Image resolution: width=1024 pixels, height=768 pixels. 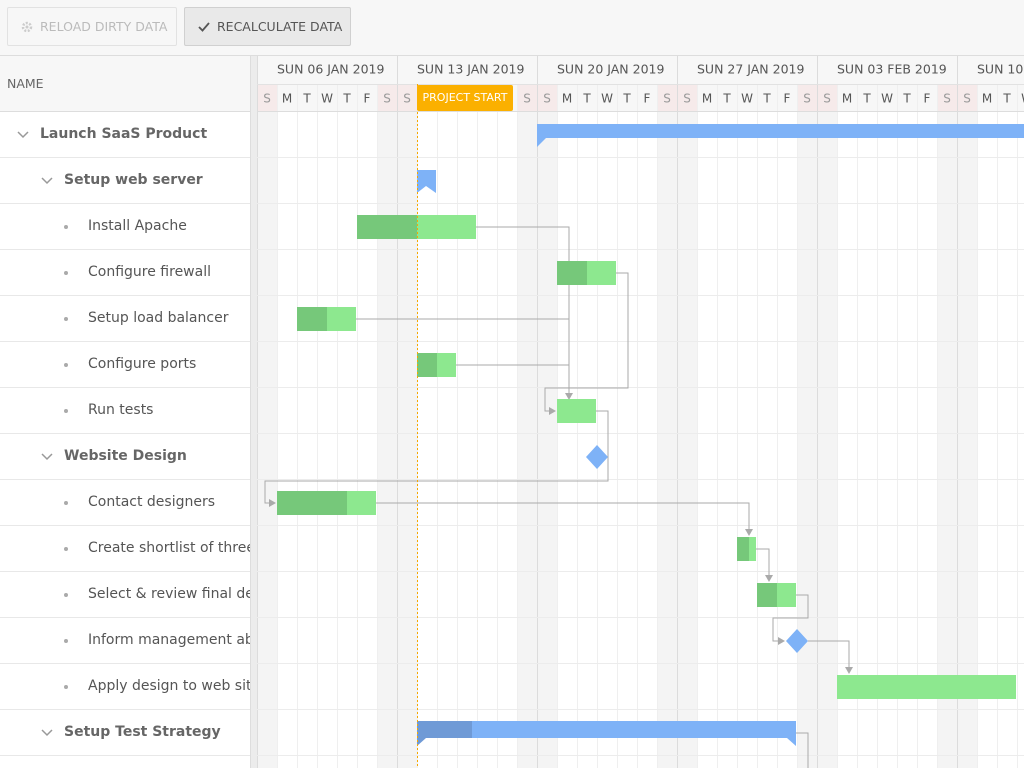 I want to click on tree-row: Launch SaaS Product, so click(x=125, y=135).